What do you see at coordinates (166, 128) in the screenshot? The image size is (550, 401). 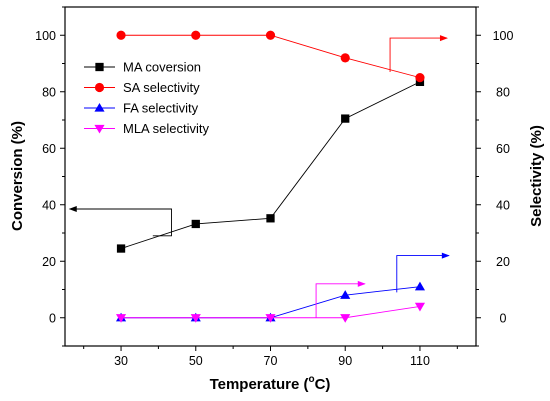 I see `legend-label: MLA selectivity` at bounding box center [166, 128].